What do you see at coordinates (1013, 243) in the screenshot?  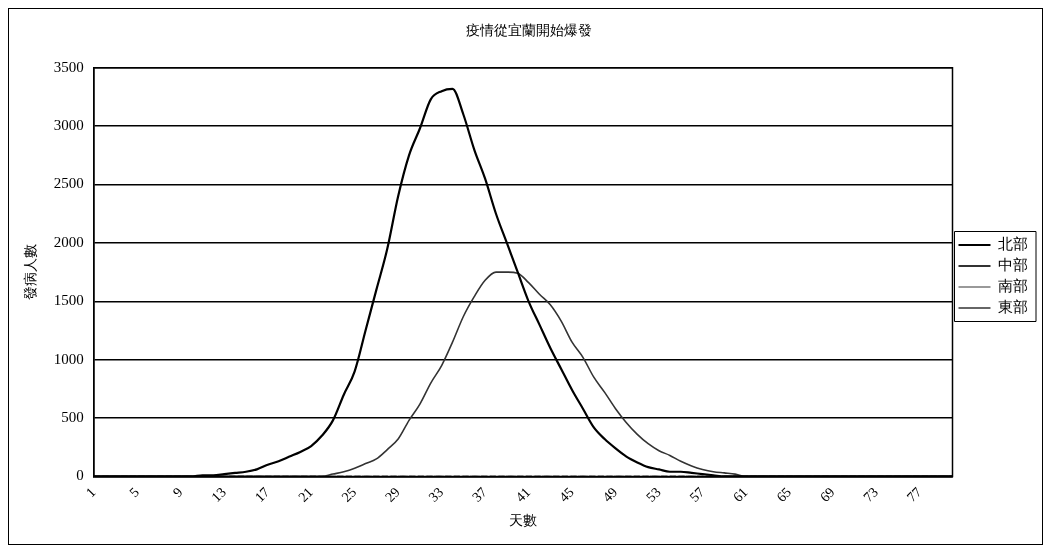 I see `legend-label: 北部` at bounding box center [1013, 243].